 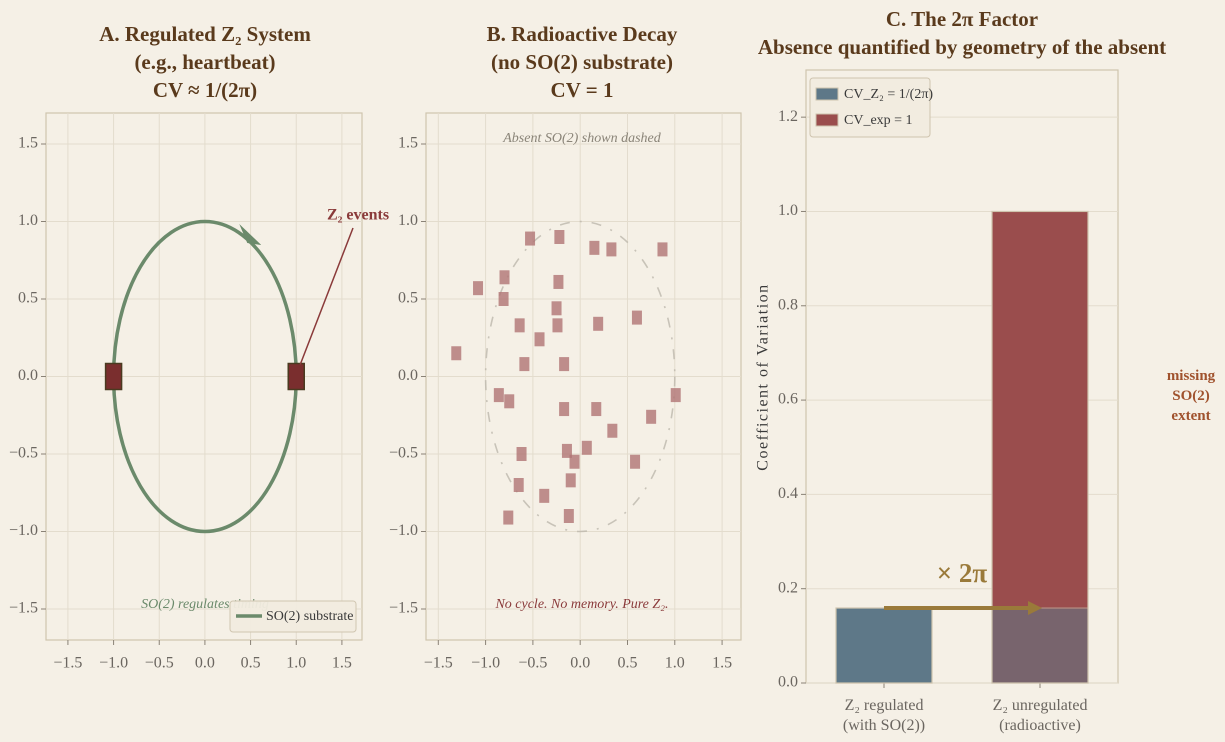 What do you see at coordinates (581, 138) in the screenshot?
I see `annotation: Absent SO(2) shown dashed` at bounding box center [581, 138].